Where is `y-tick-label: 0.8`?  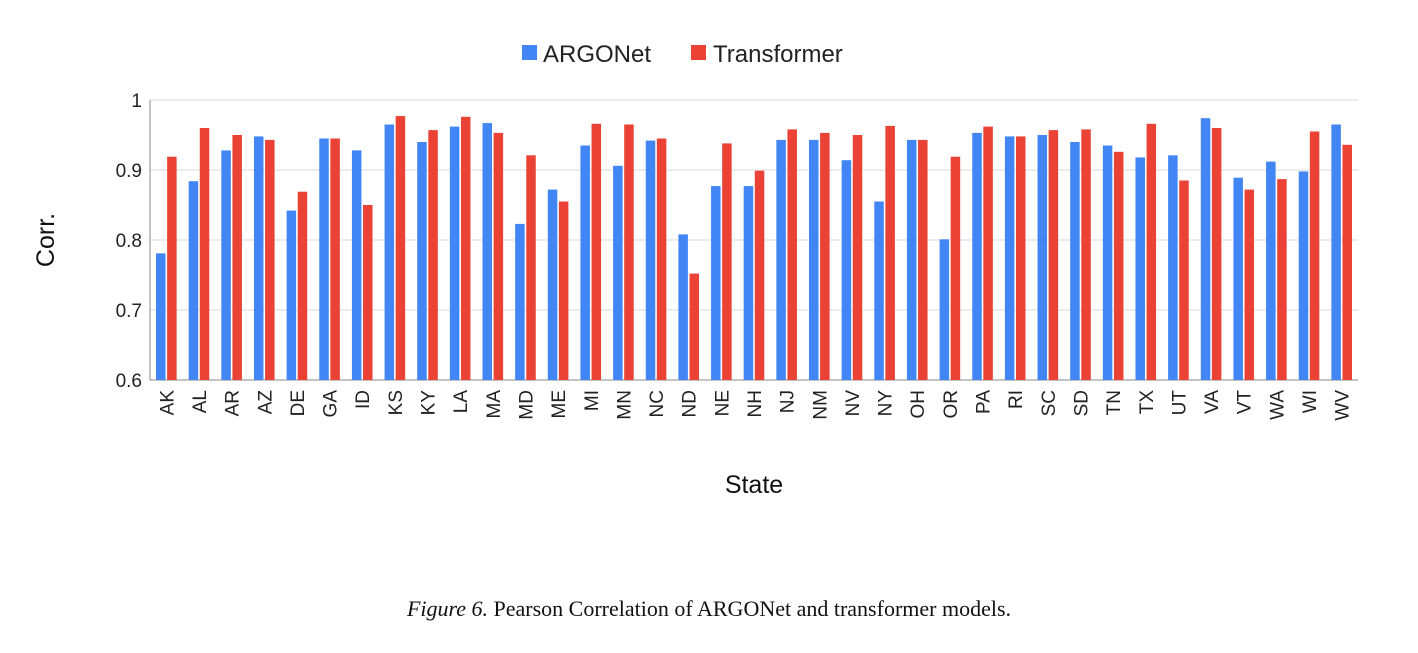 y-tick-label: 0.8 is located at coordinates (129, 241).